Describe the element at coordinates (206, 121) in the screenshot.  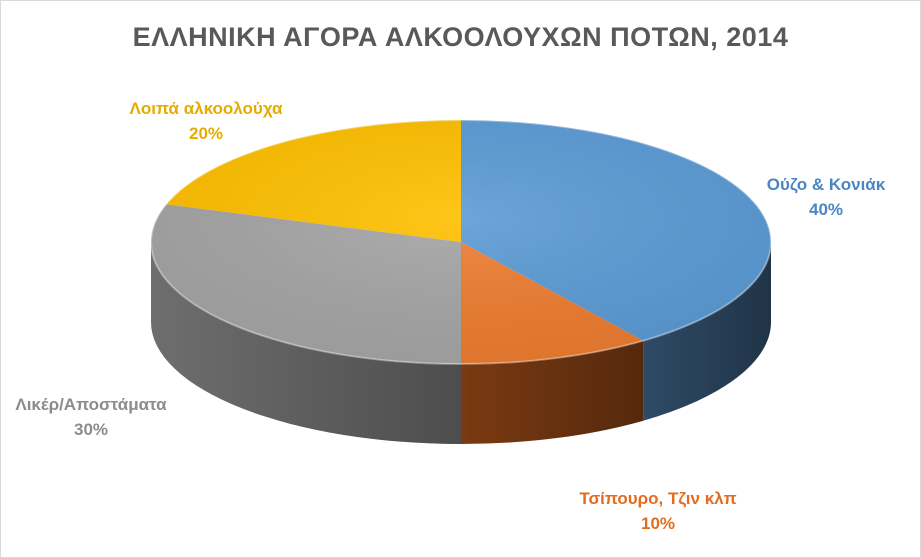
I see `slice-label-loipa: Λοιπά αλκοολούχα 20%` at that location.